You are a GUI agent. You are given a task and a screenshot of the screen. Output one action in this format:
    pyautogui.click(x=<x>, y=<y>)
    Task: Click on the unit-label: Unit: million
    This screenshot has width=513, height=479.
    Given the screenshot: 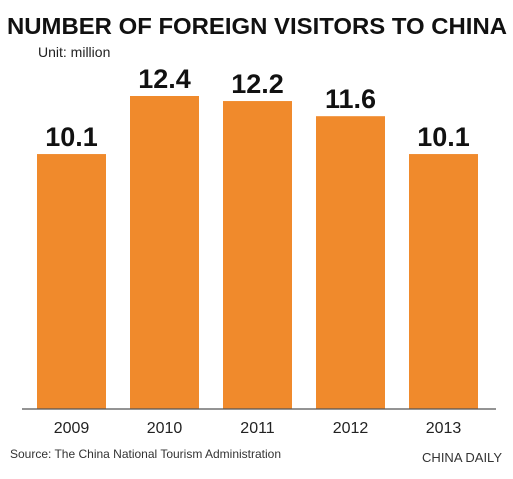 What is the action you would take?
    pyautogui.click(x=74, y=52)
    